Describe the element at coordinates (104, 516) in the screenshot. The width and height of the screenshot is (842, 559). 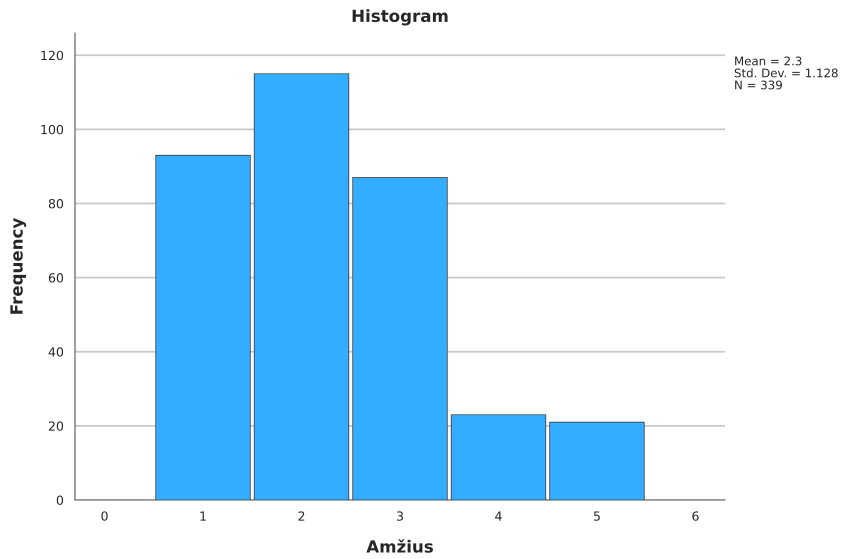
I see `x-tick-label: 0` at that location.